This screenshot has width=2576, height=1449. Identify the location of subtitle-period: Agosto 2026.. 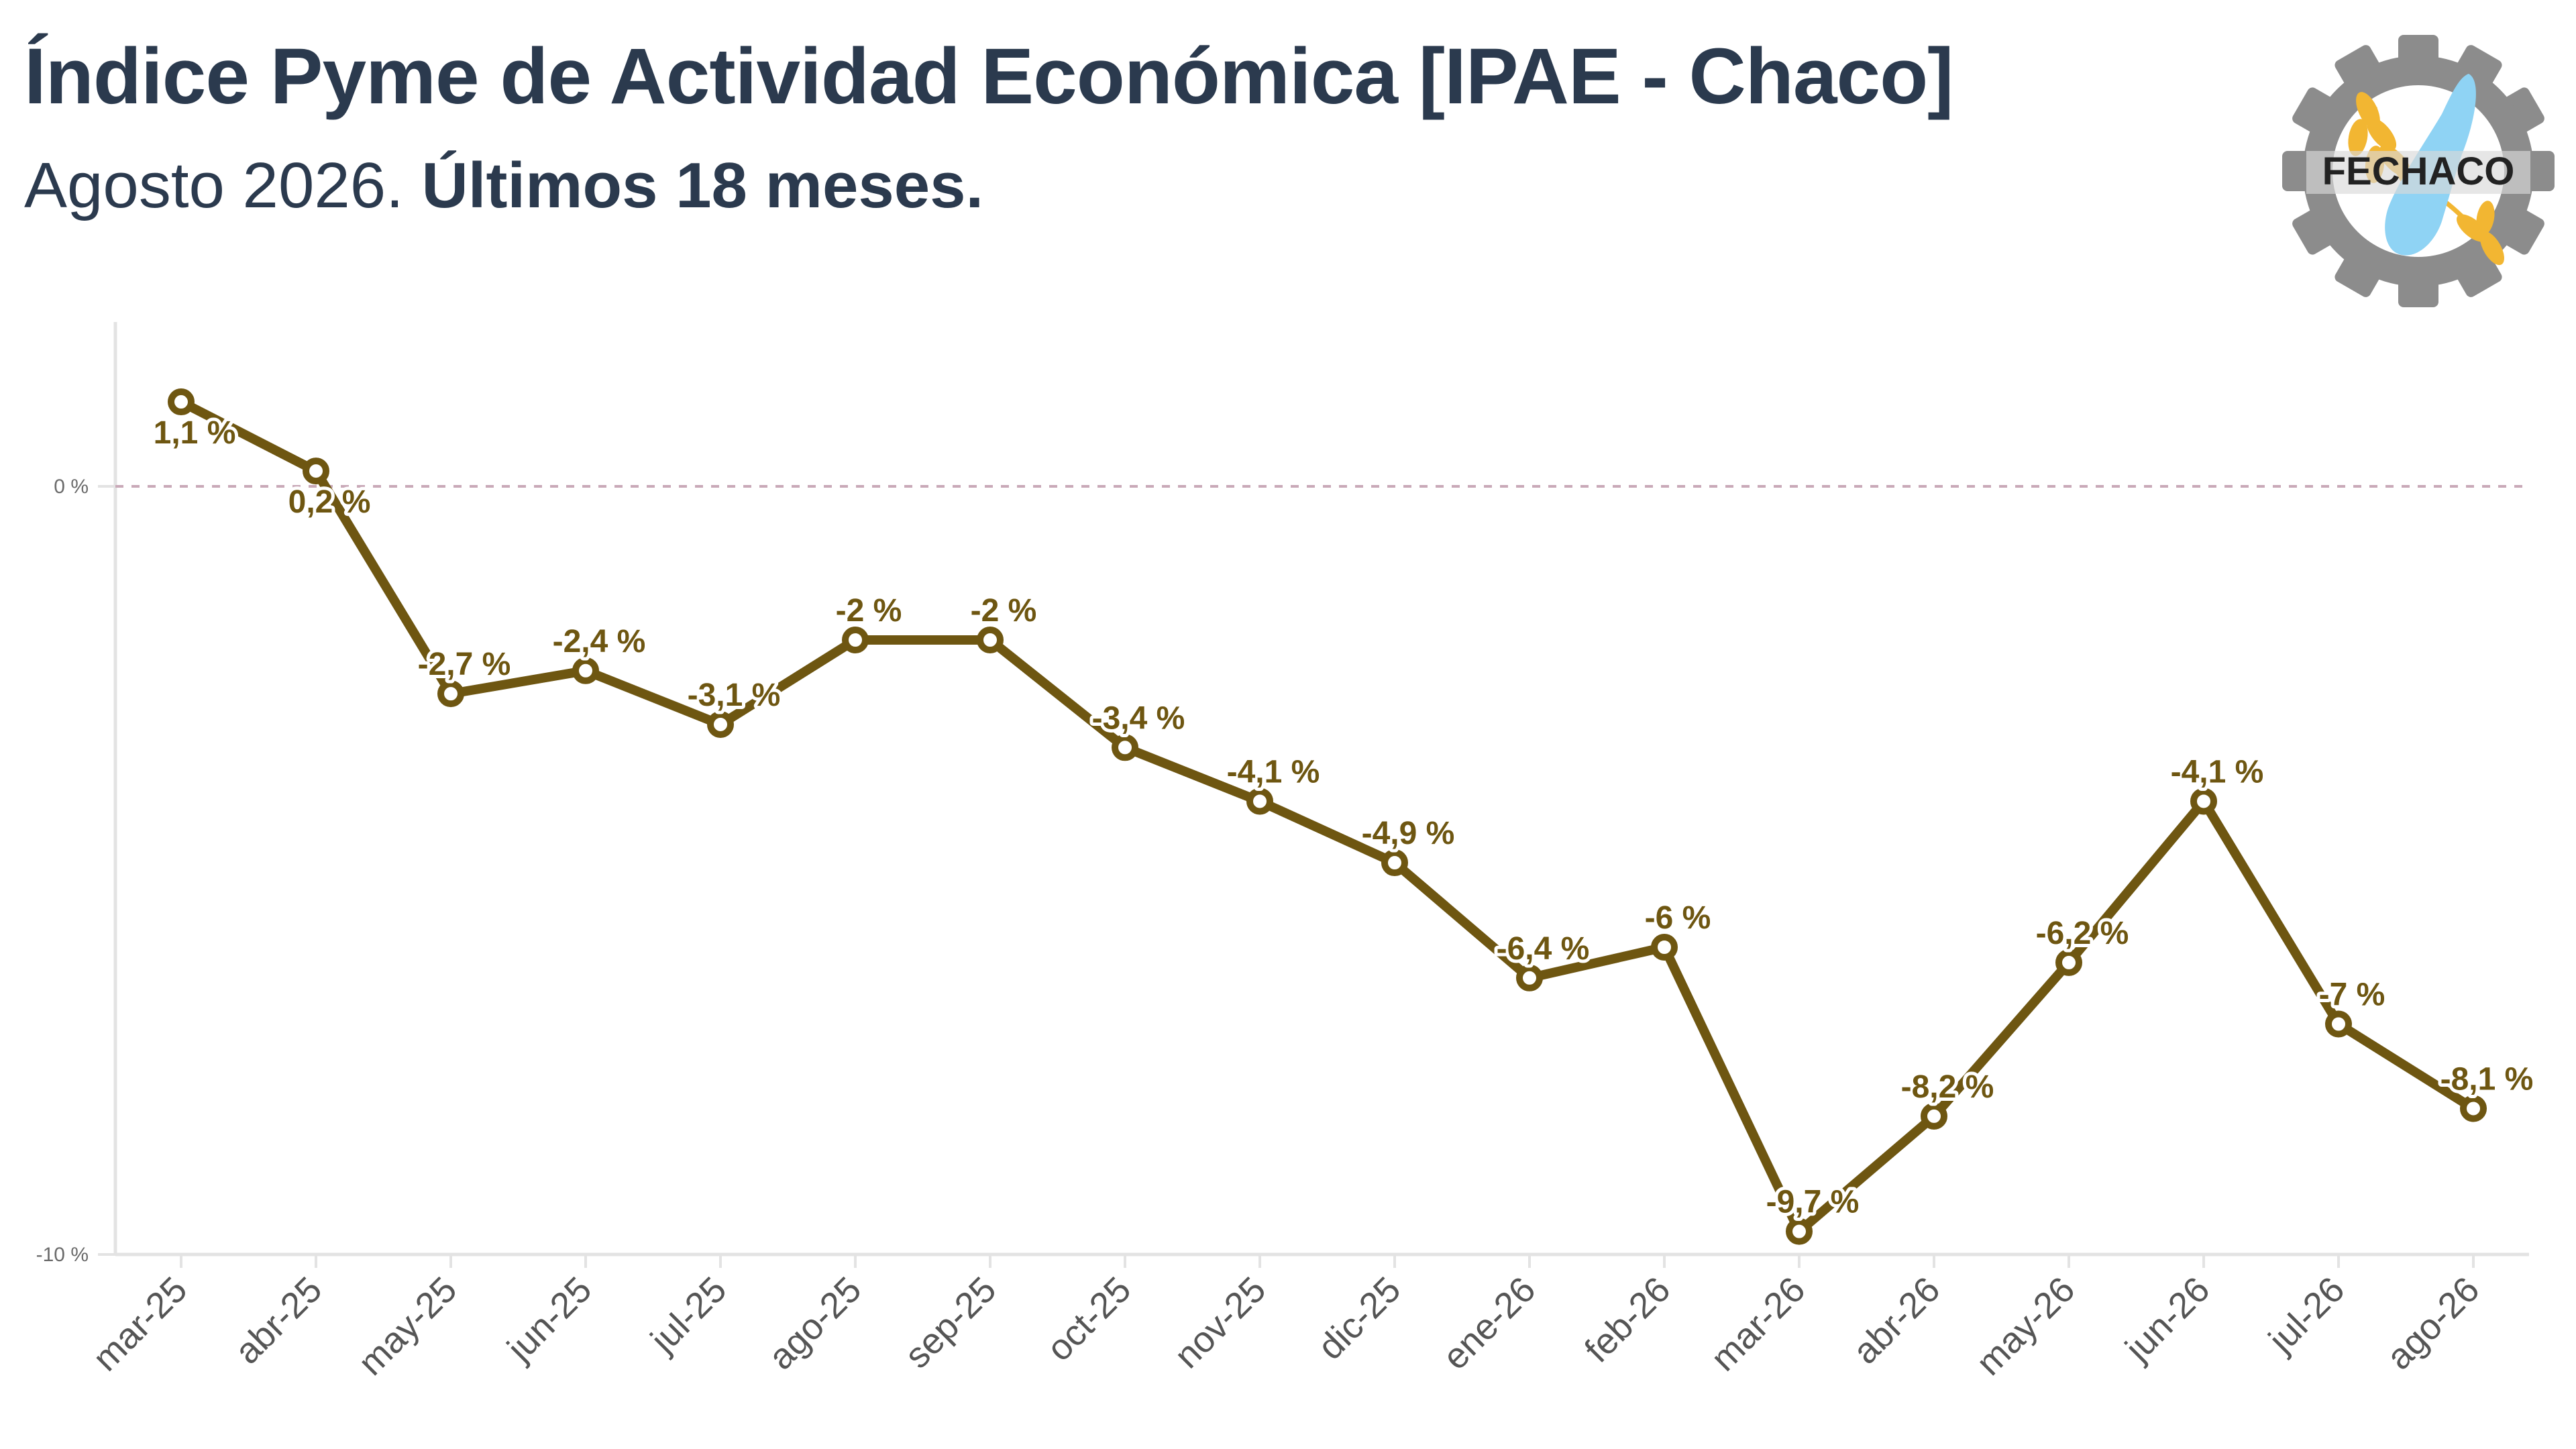
(223, 185).